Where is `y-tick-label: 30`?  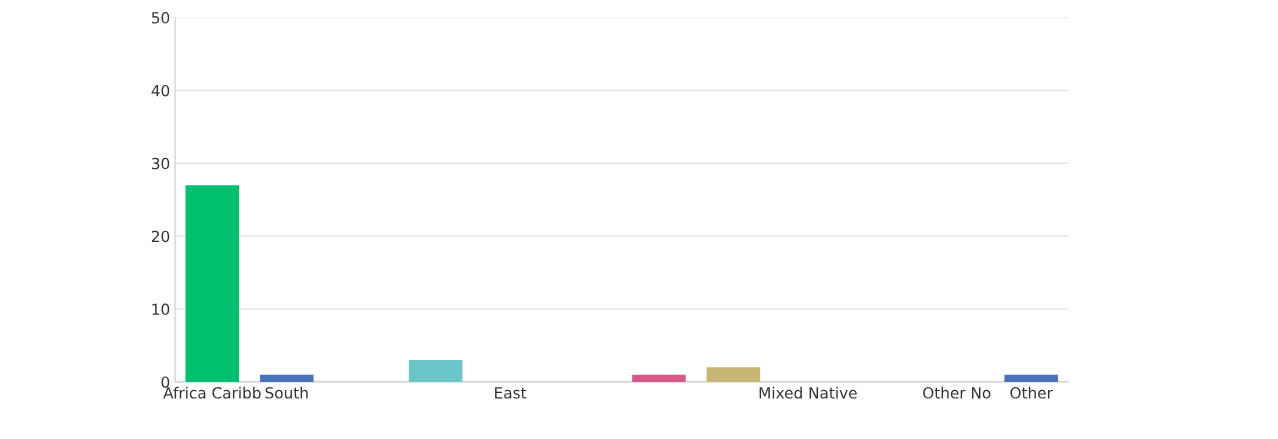
y-tick-label: 30 is located at coordinates (160, 163).